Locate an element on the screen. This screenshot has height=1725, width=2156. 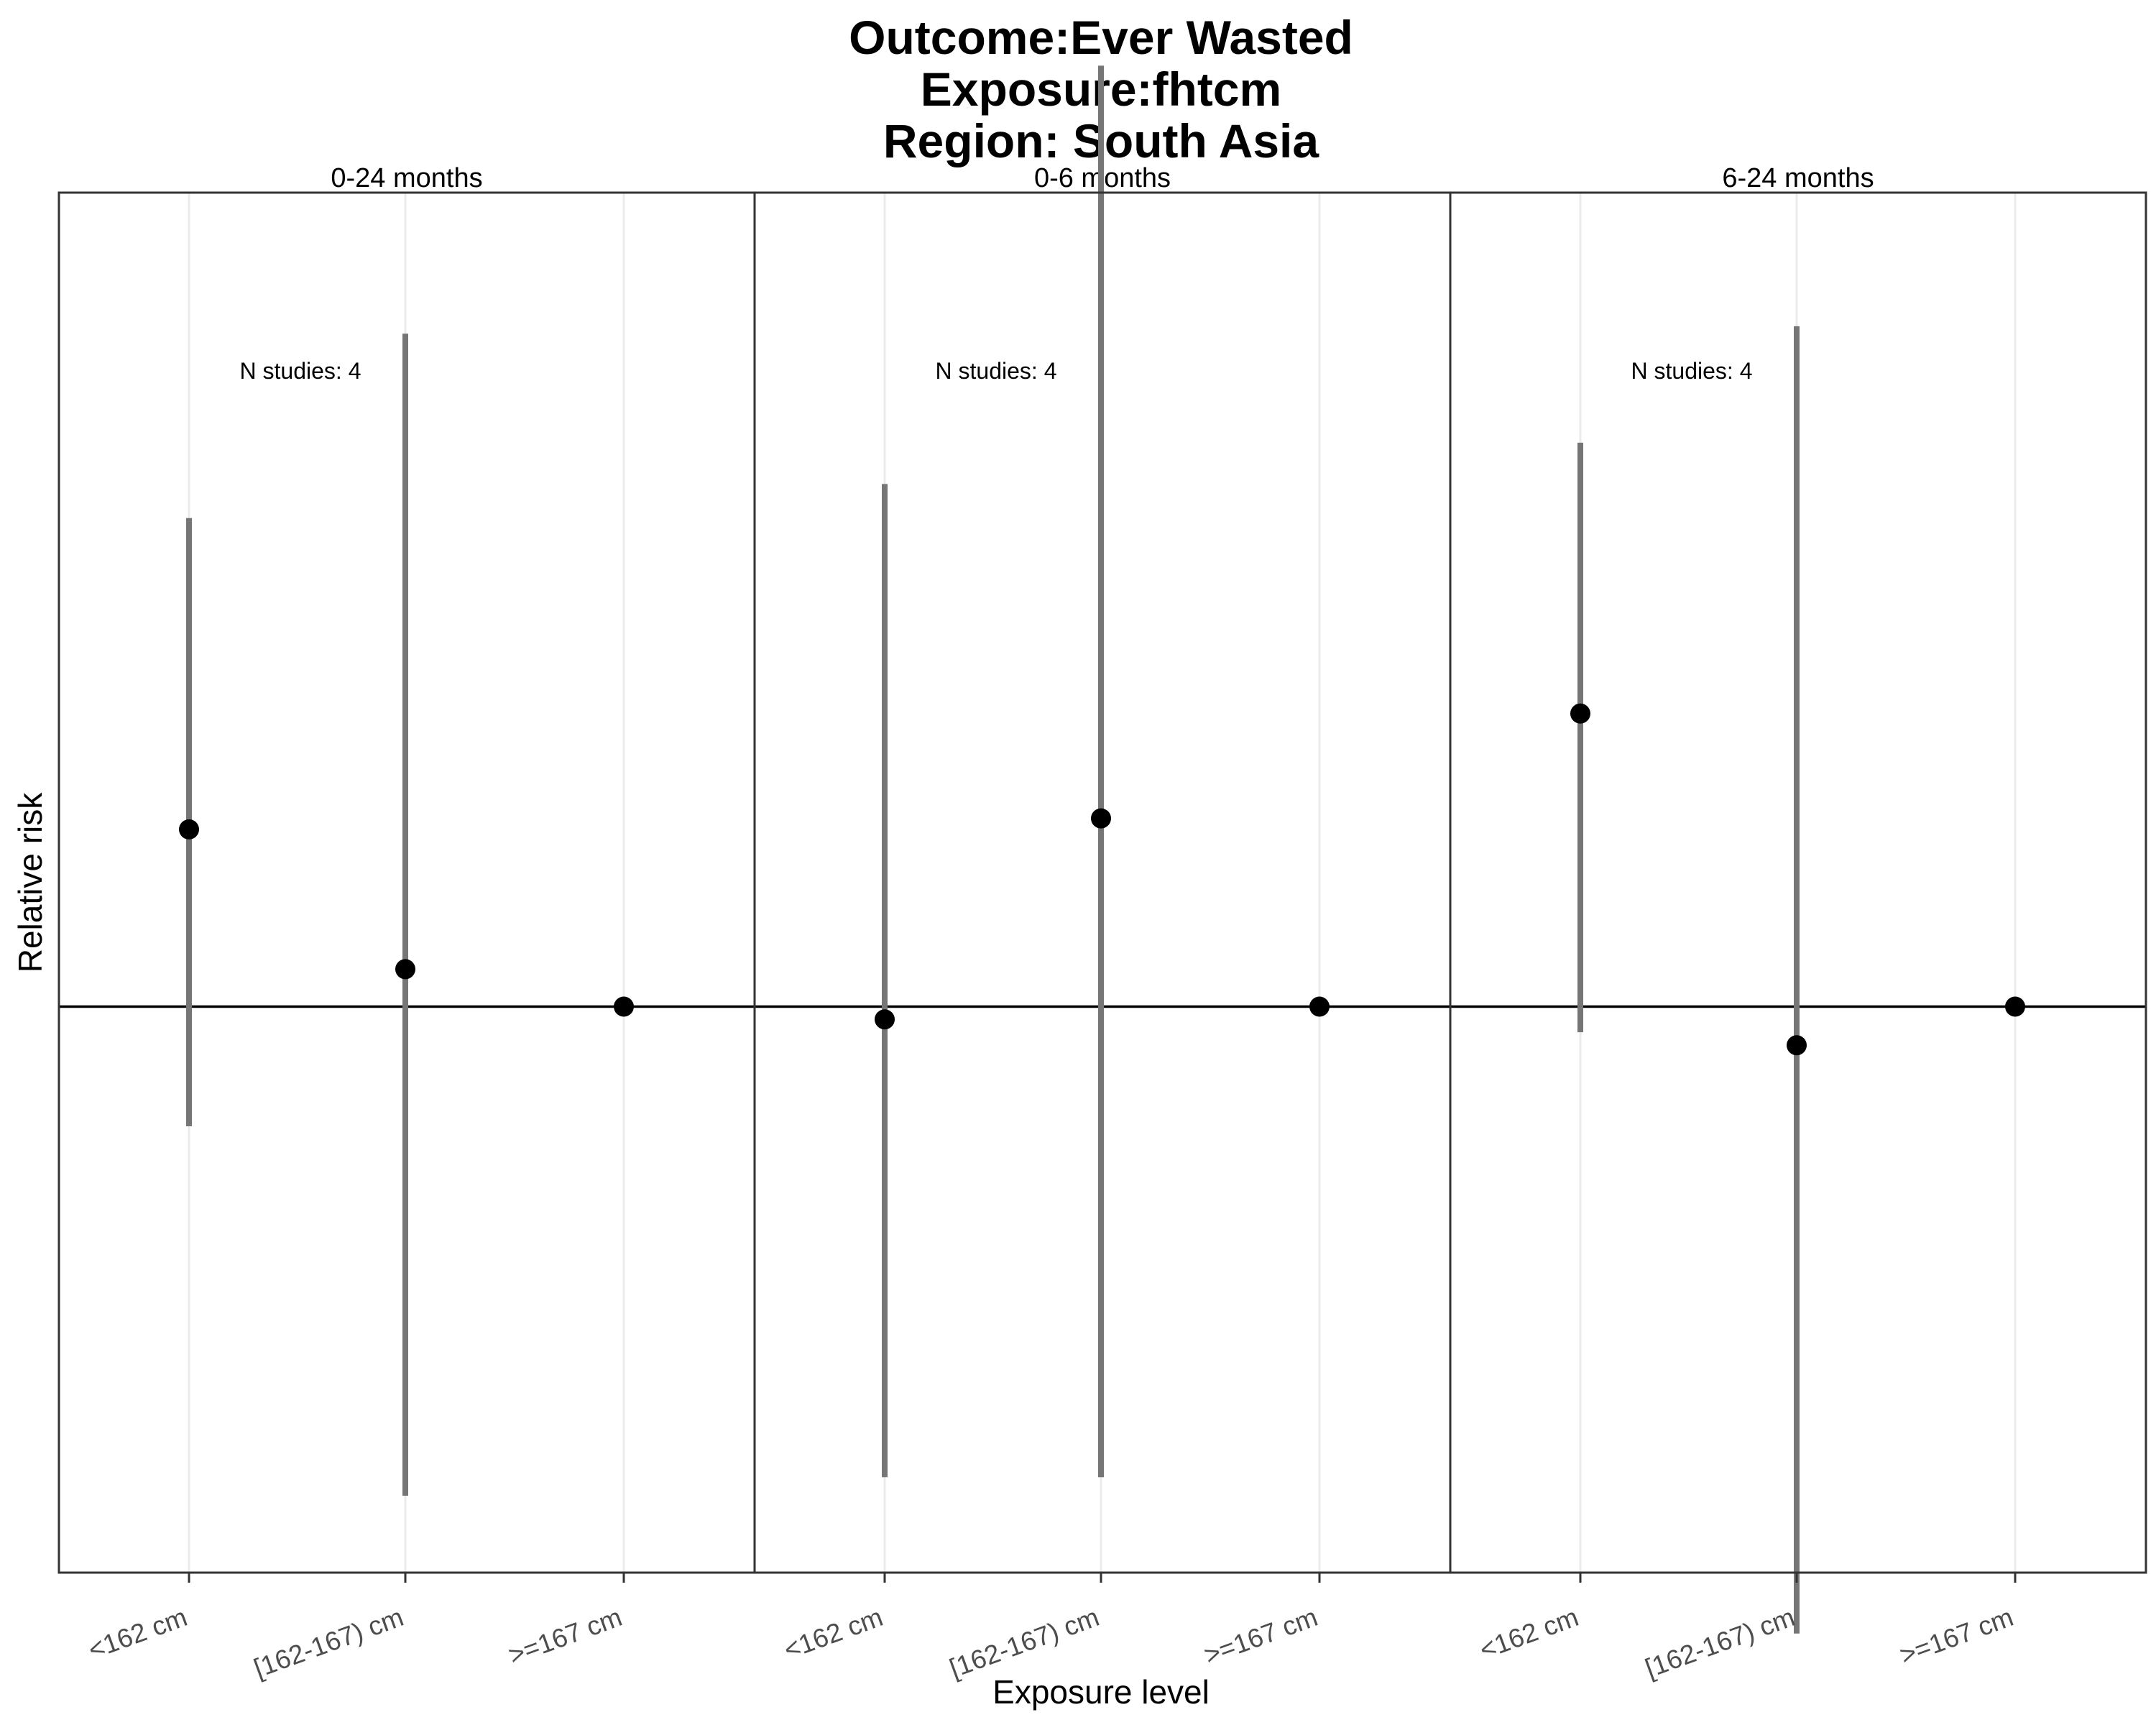
panel-strip-label: 6-24 months is located at coordinates (1798, 178).